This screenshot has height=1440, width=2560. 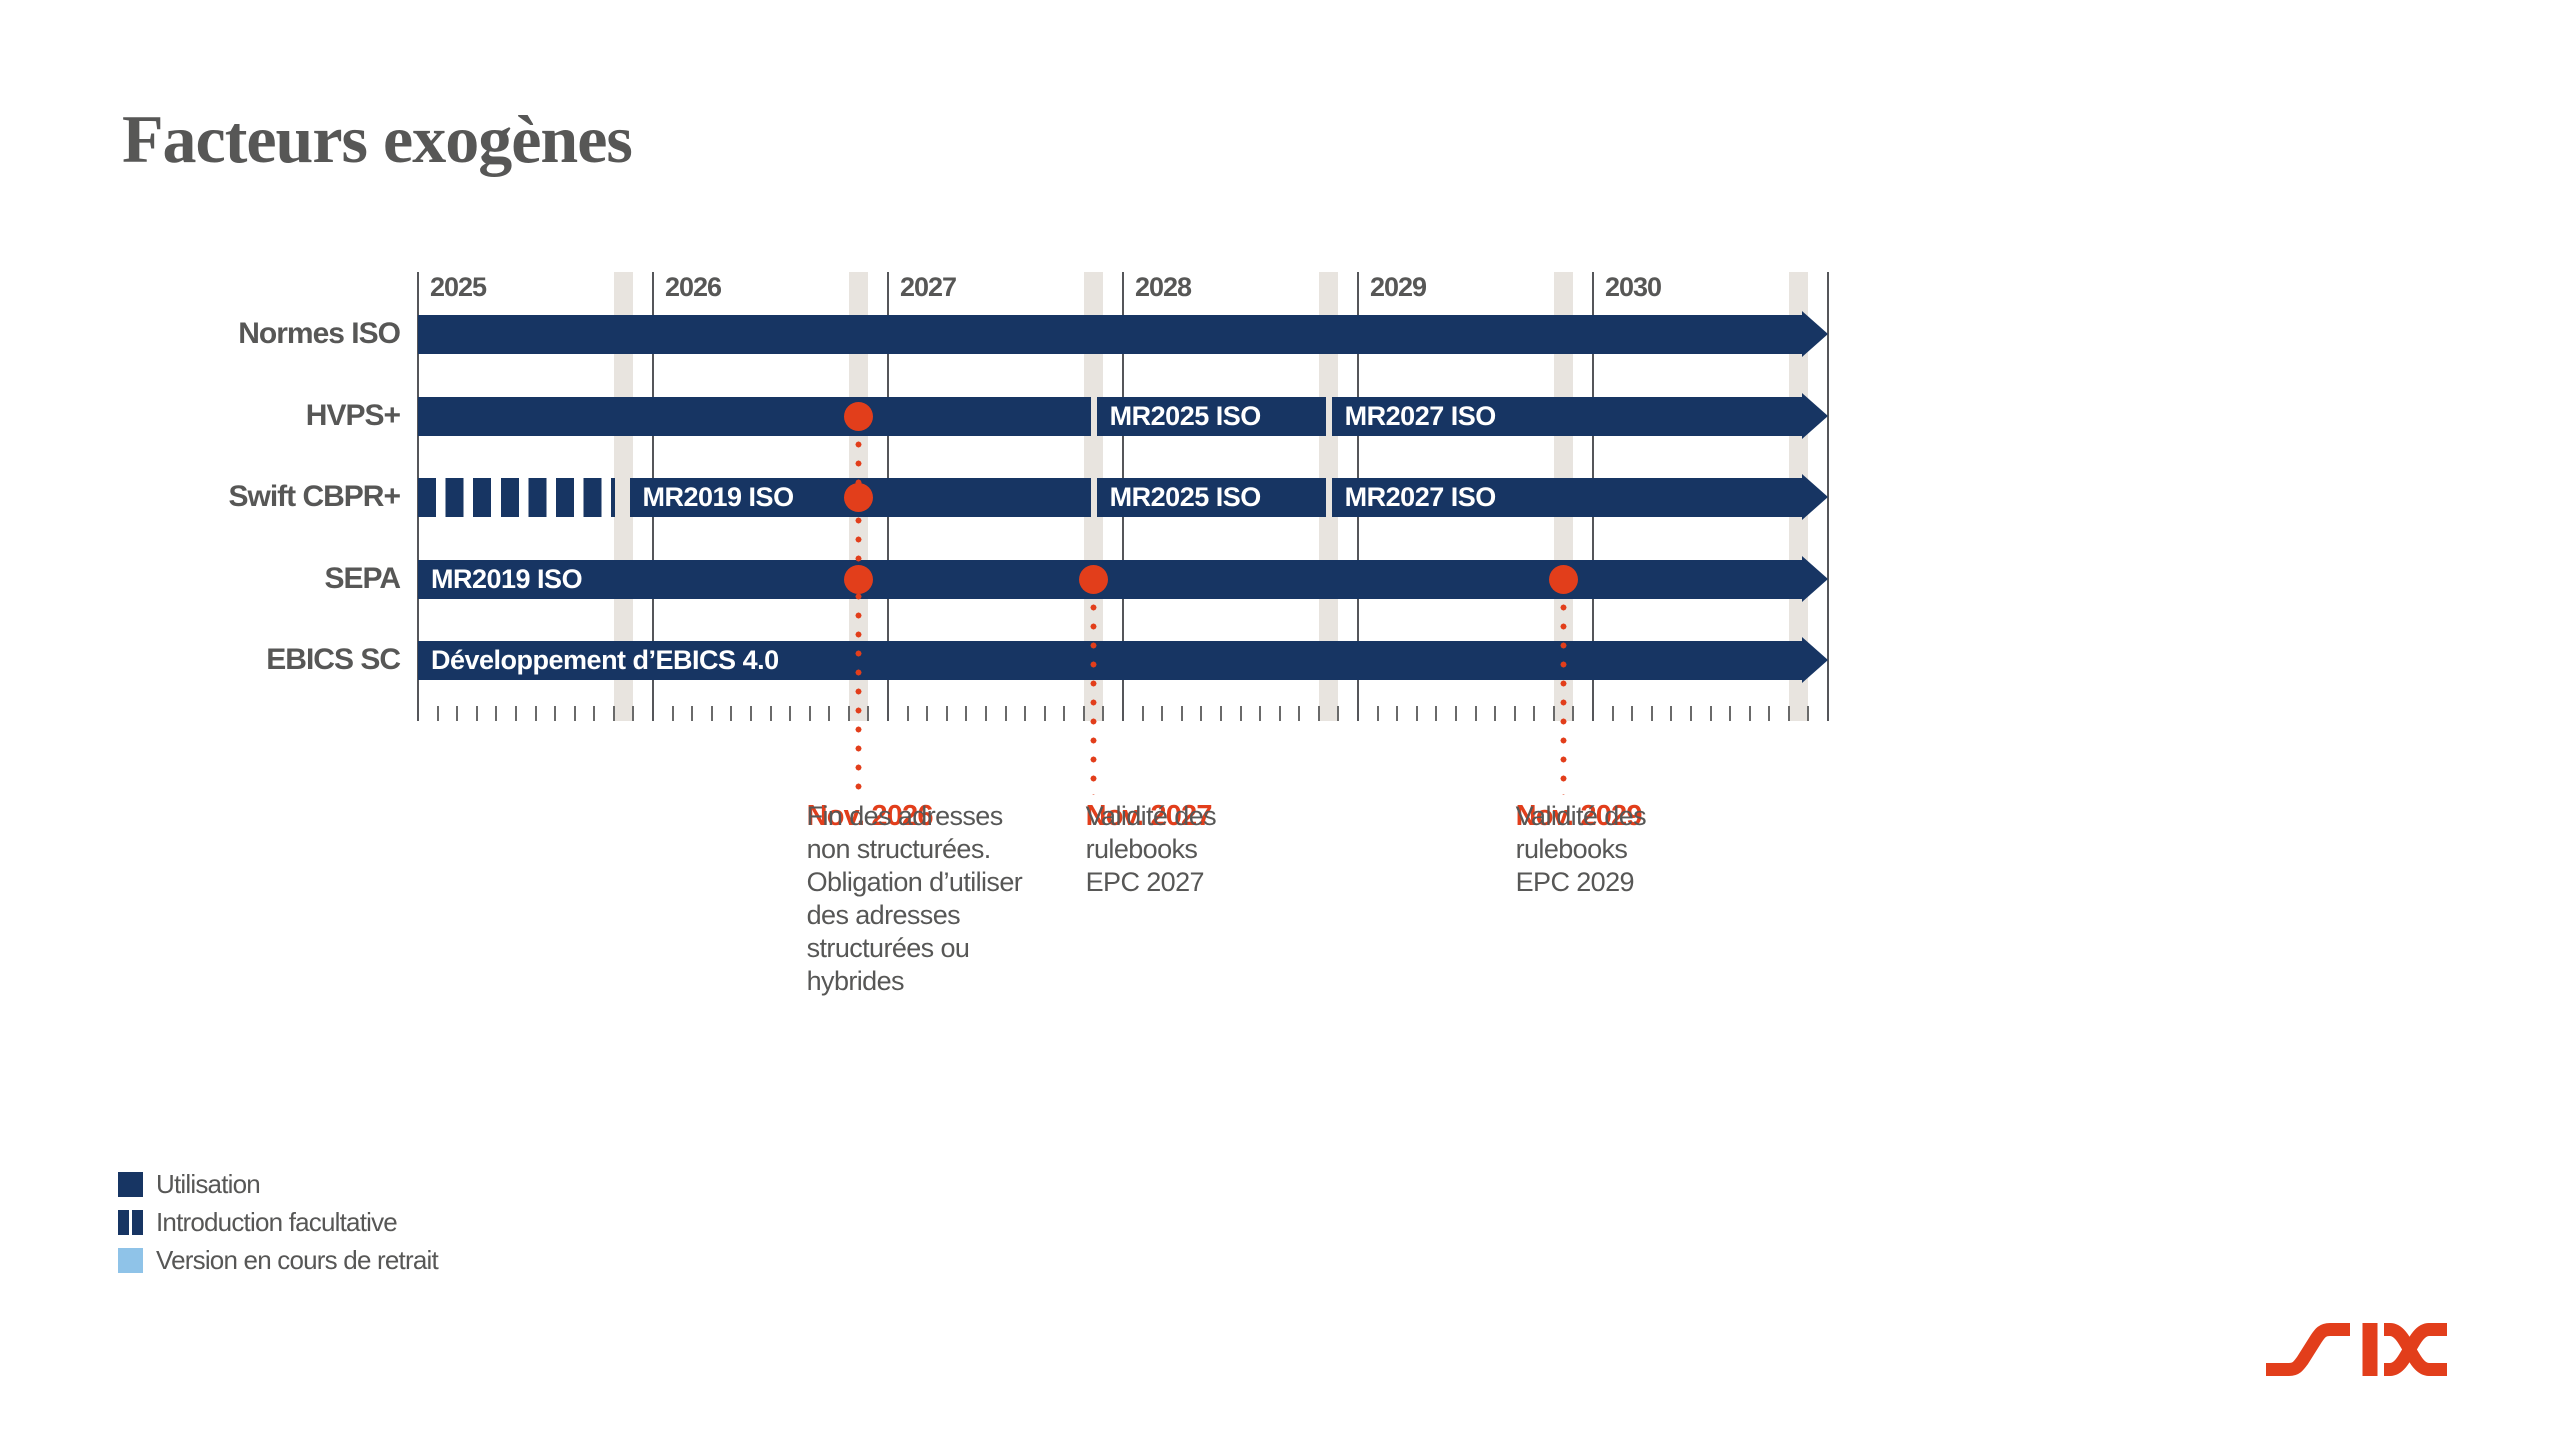 What do you see at coordinates (1110, 579) in the screenshot?
I see `bar-segment: MR2019 ISO` at bounding box center [1110, 579].